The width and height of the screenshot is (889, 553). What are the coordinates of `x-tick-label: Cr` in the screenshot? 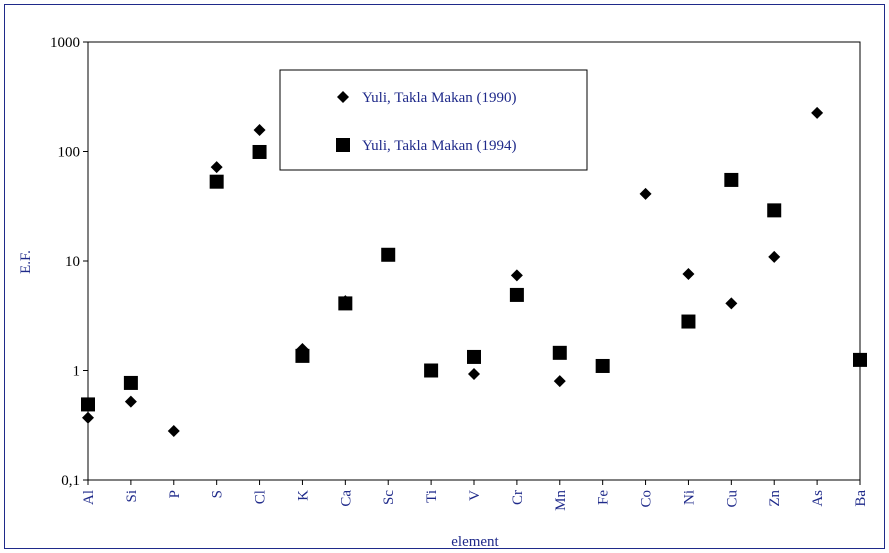 It's located at (518, 497).